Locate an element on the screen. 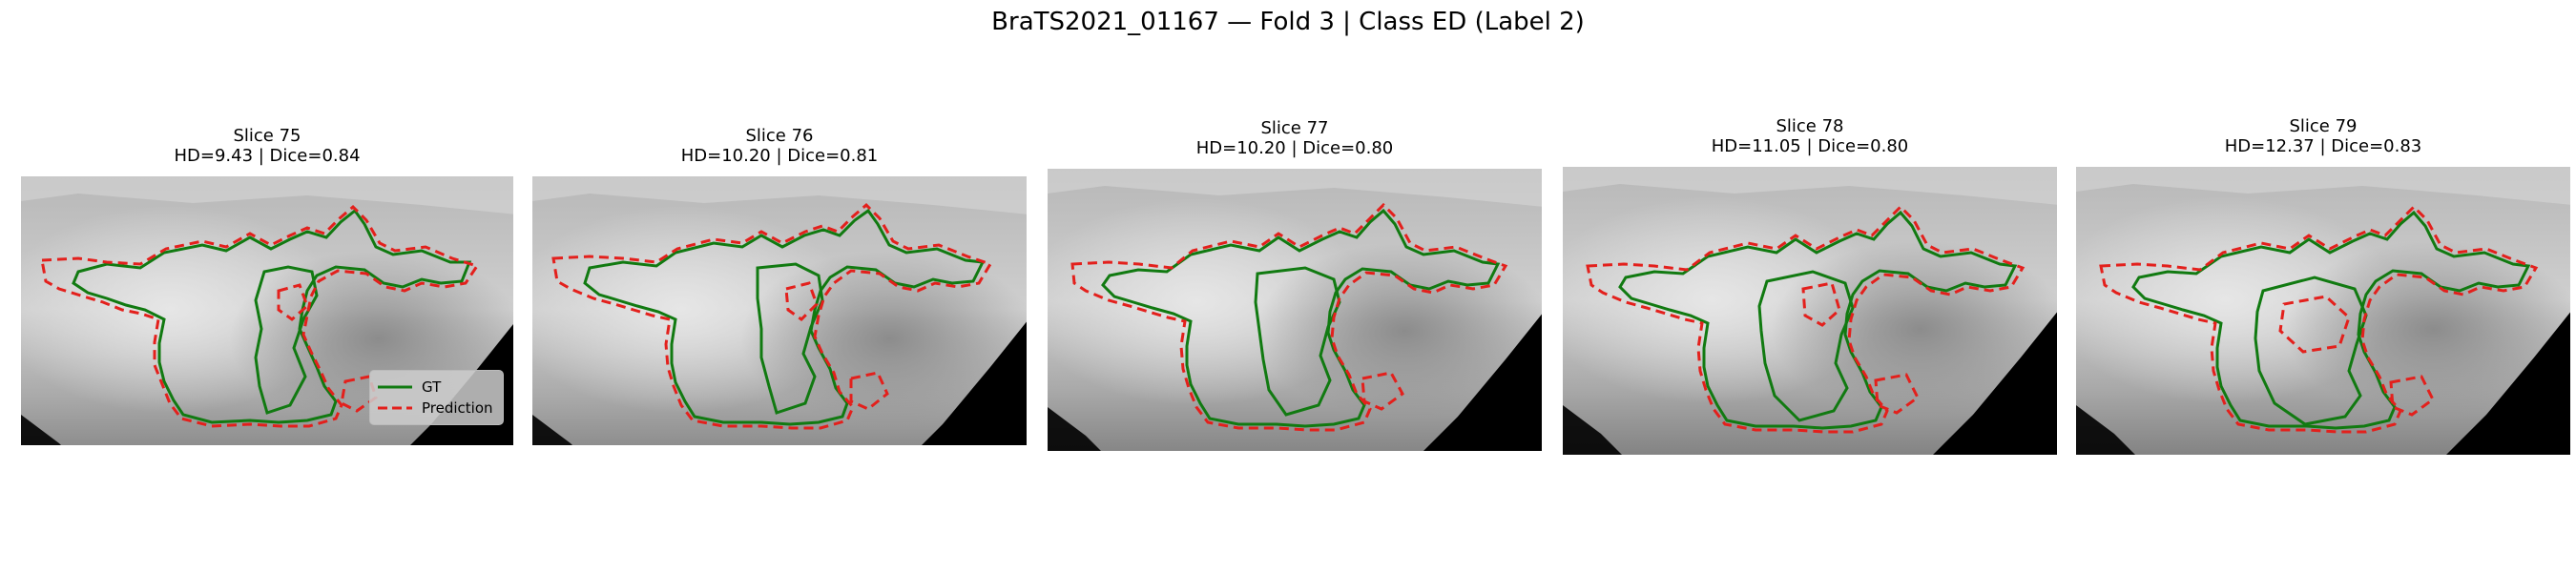 The width and height of the screenshot is (2576, 572). slice-panel-76: Slice 76 HD=10.20 | Dice=0.81 is located at coordinates (779, 286).